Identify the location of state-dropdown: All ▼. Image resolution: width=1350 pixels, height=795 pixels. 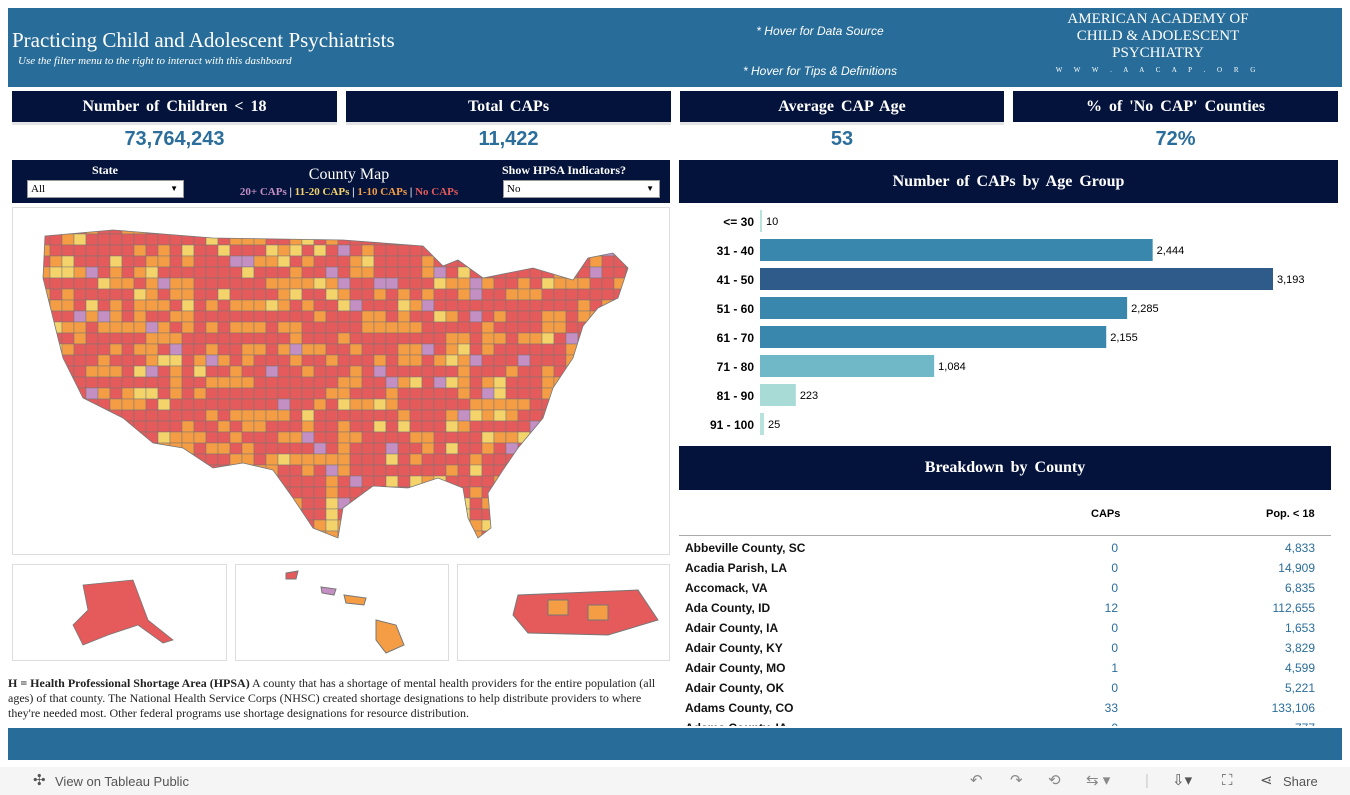
(105, 189).